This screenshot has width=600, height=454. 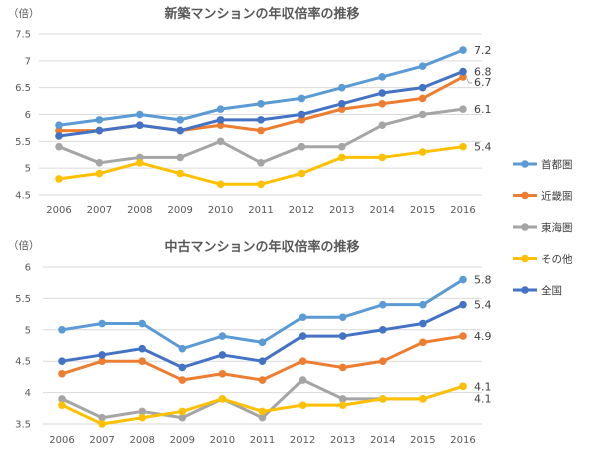 I want to click on legend-label: 東海圏, so click(x=557, y=227).